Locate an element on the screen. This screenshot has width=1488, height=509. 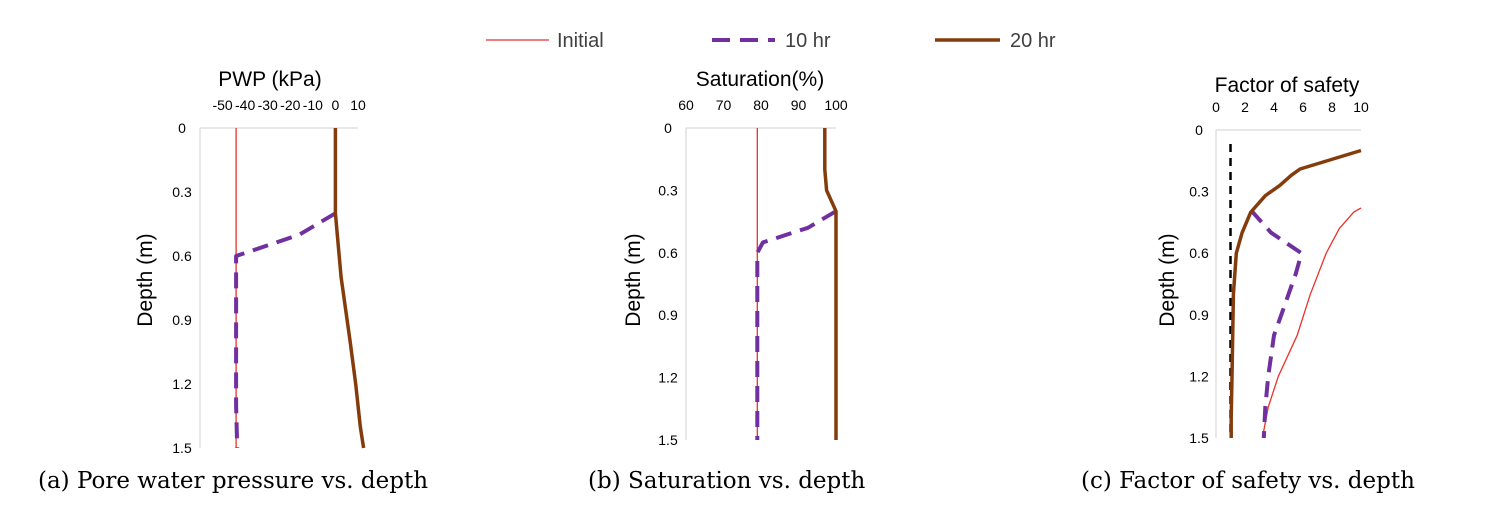
legend-label-10hr: 10 hr is located at coordinates (808, 41).